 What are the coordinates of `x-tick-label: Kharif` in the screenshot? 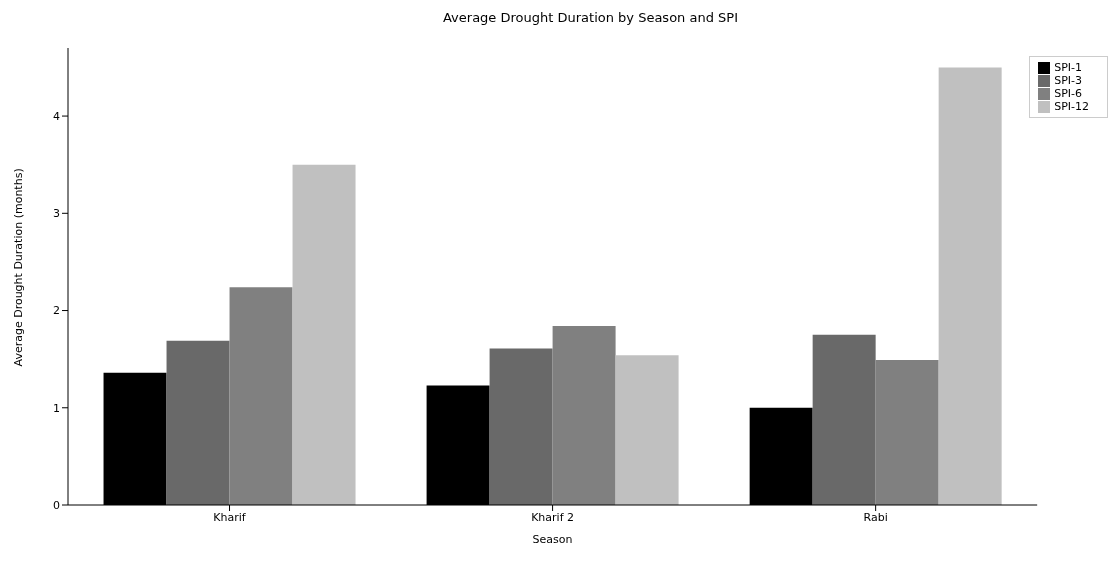 It's located at (230, 517).